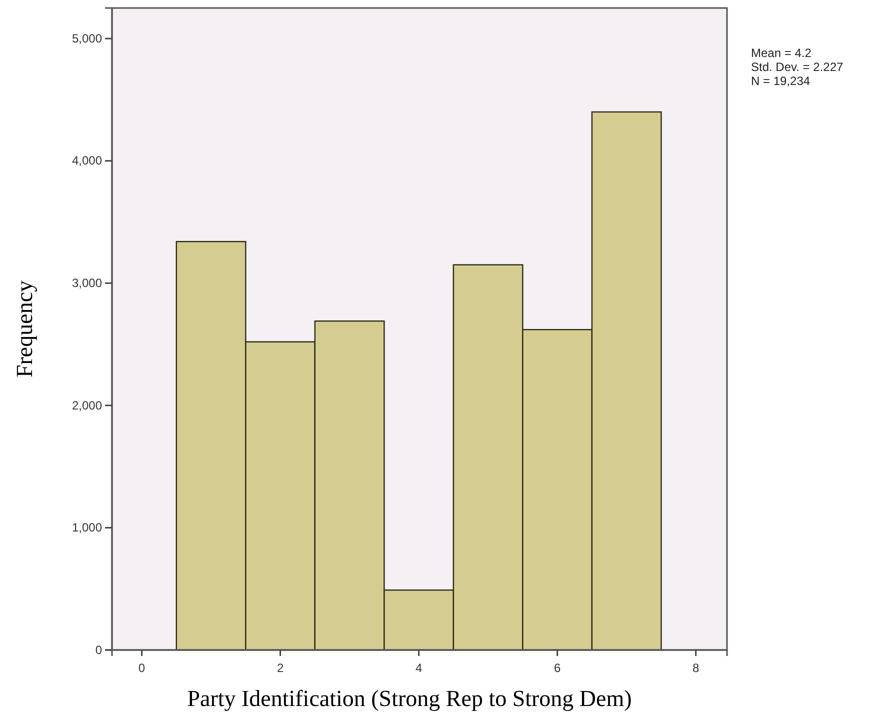 Image resolution: width=886 pixels, height=717 pixels. I want to click on text: Mean = 4.2, so click(781, 53).